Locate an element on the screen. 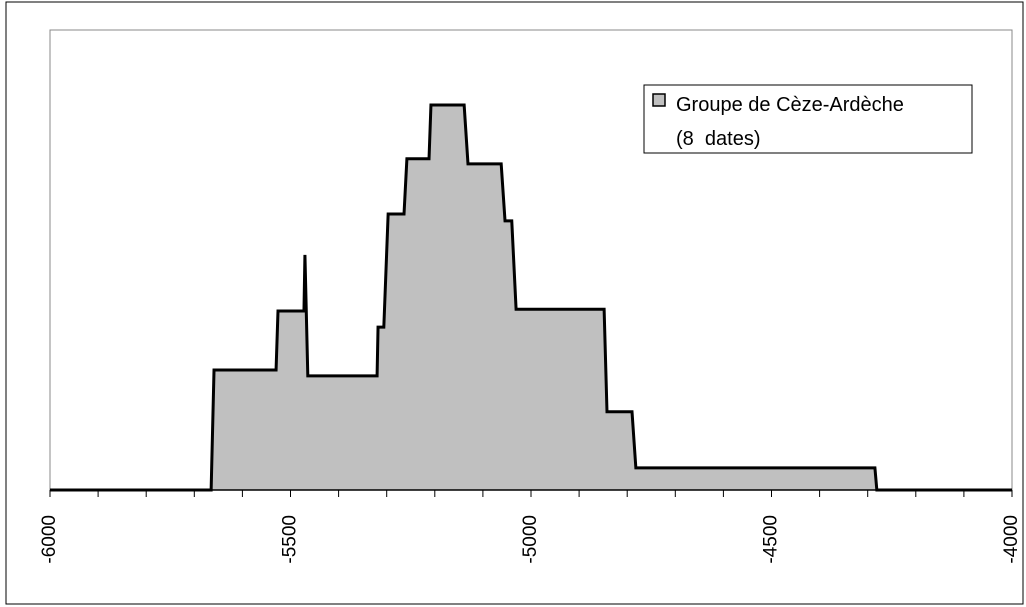 This screenshot has width=1026, height=607. x-tick-label: -4000 is located at coordinates (1011, 539).